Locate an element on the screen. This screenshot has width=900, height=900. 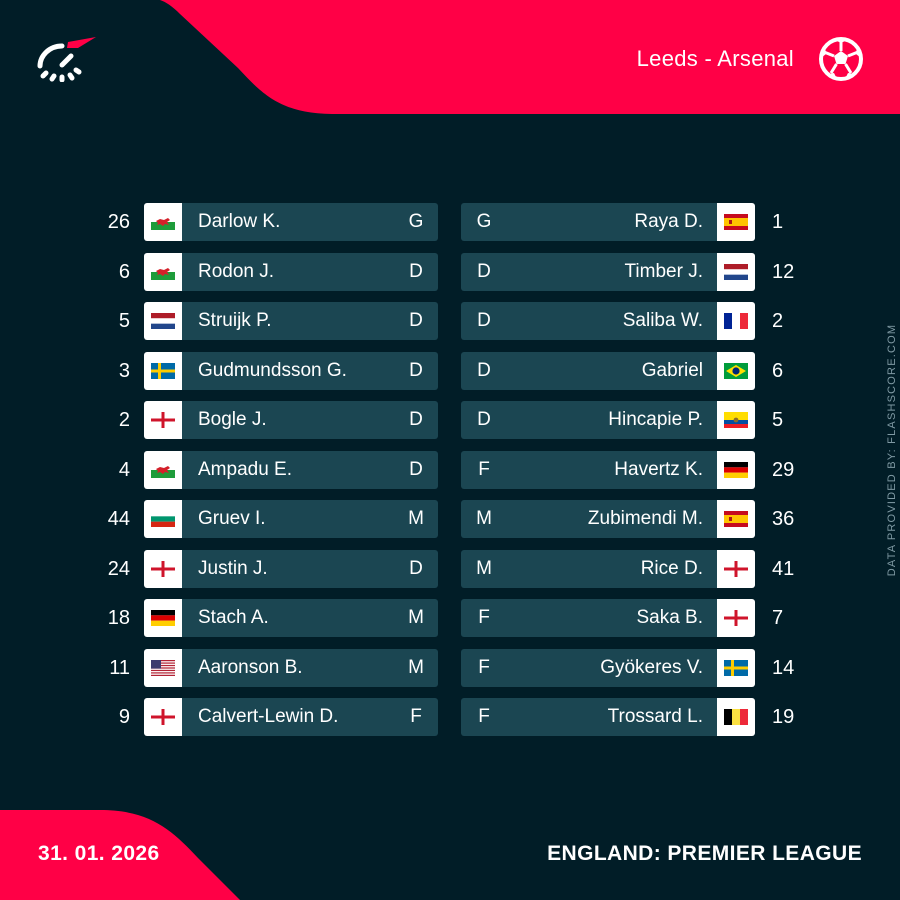
sweden-flag-icon is located at coordinates (163, 370).